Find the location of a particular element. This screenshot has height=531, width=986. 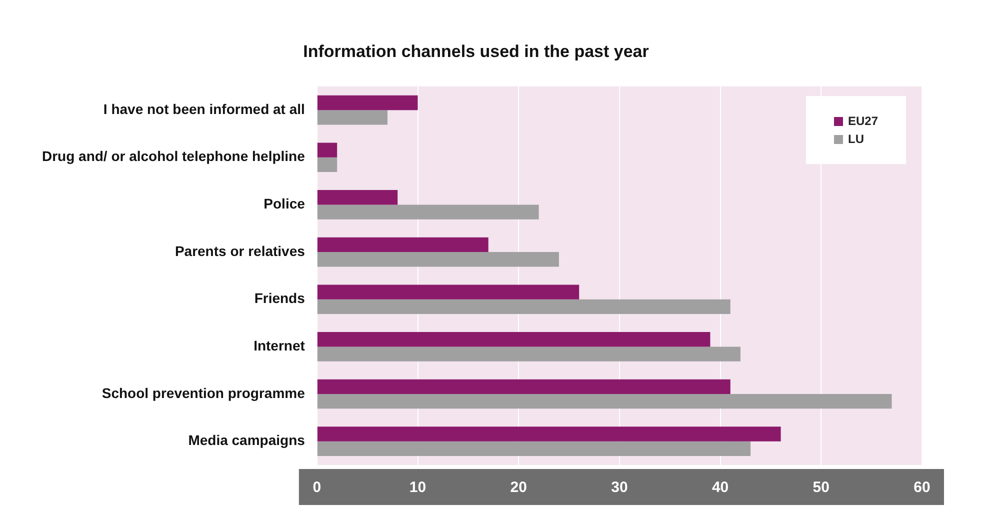

y-tick-label: Internet is located at coordinates (280, 346).